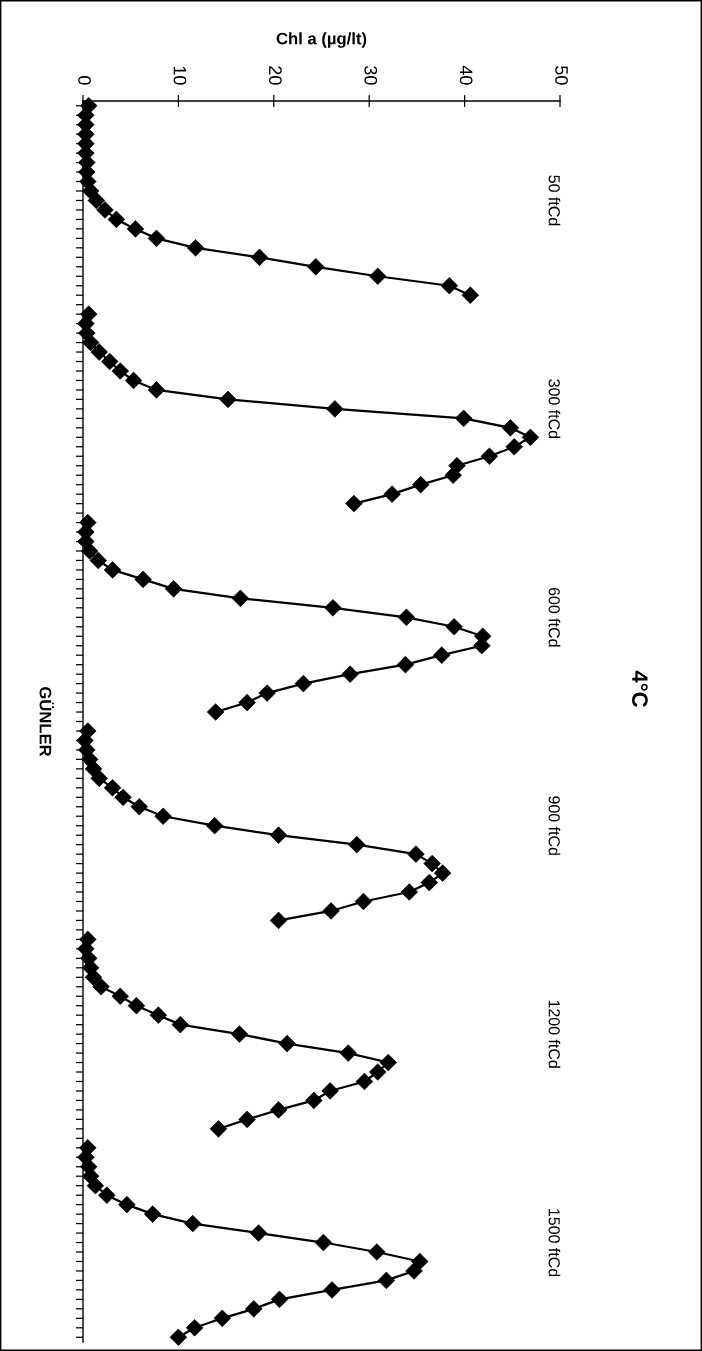 The height and width of the screenshot is (1351, 702). What do you see at coordinates (321, 40) in the screenshot?
I see `x-axis-title: Chl a (µg/lt)` at bounding box center [321, 40].